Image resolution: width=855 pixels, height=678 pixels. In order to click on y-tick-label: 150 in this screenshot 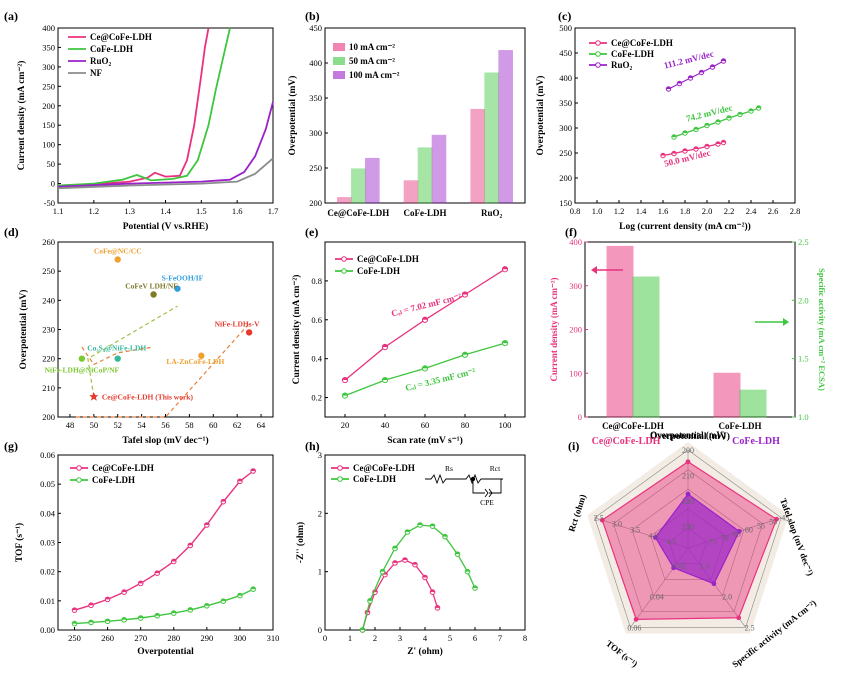, I will do `click(48, 125)`.